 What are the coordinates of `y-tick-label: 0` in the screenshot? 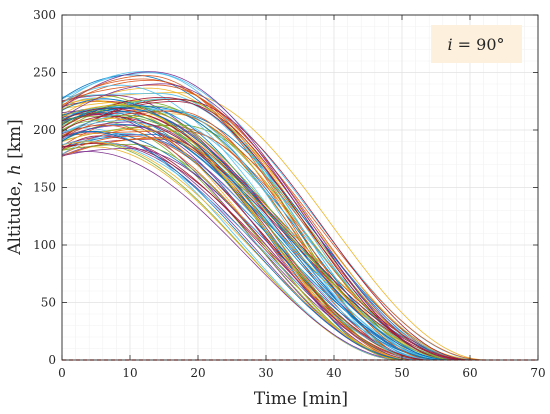 It's located at (52, 360).